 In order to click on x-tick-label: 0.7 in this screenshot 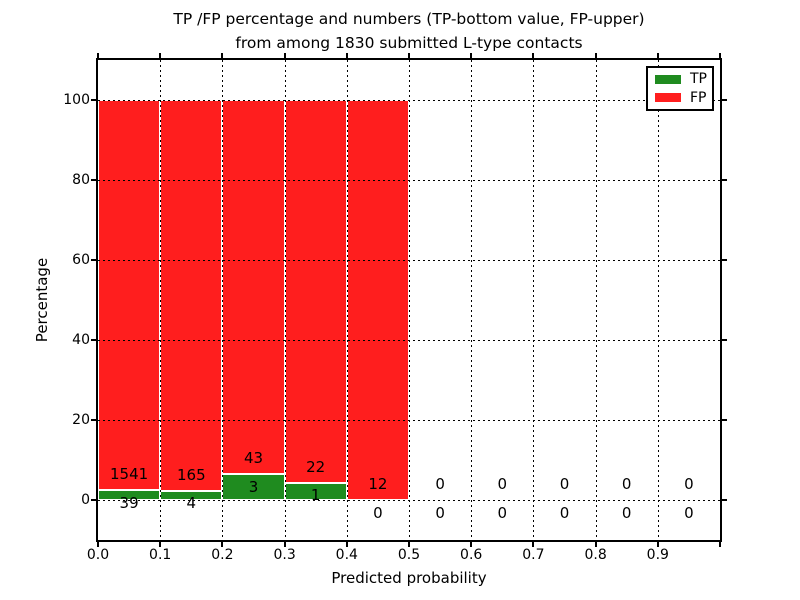, I will do `click(533, 555)`.